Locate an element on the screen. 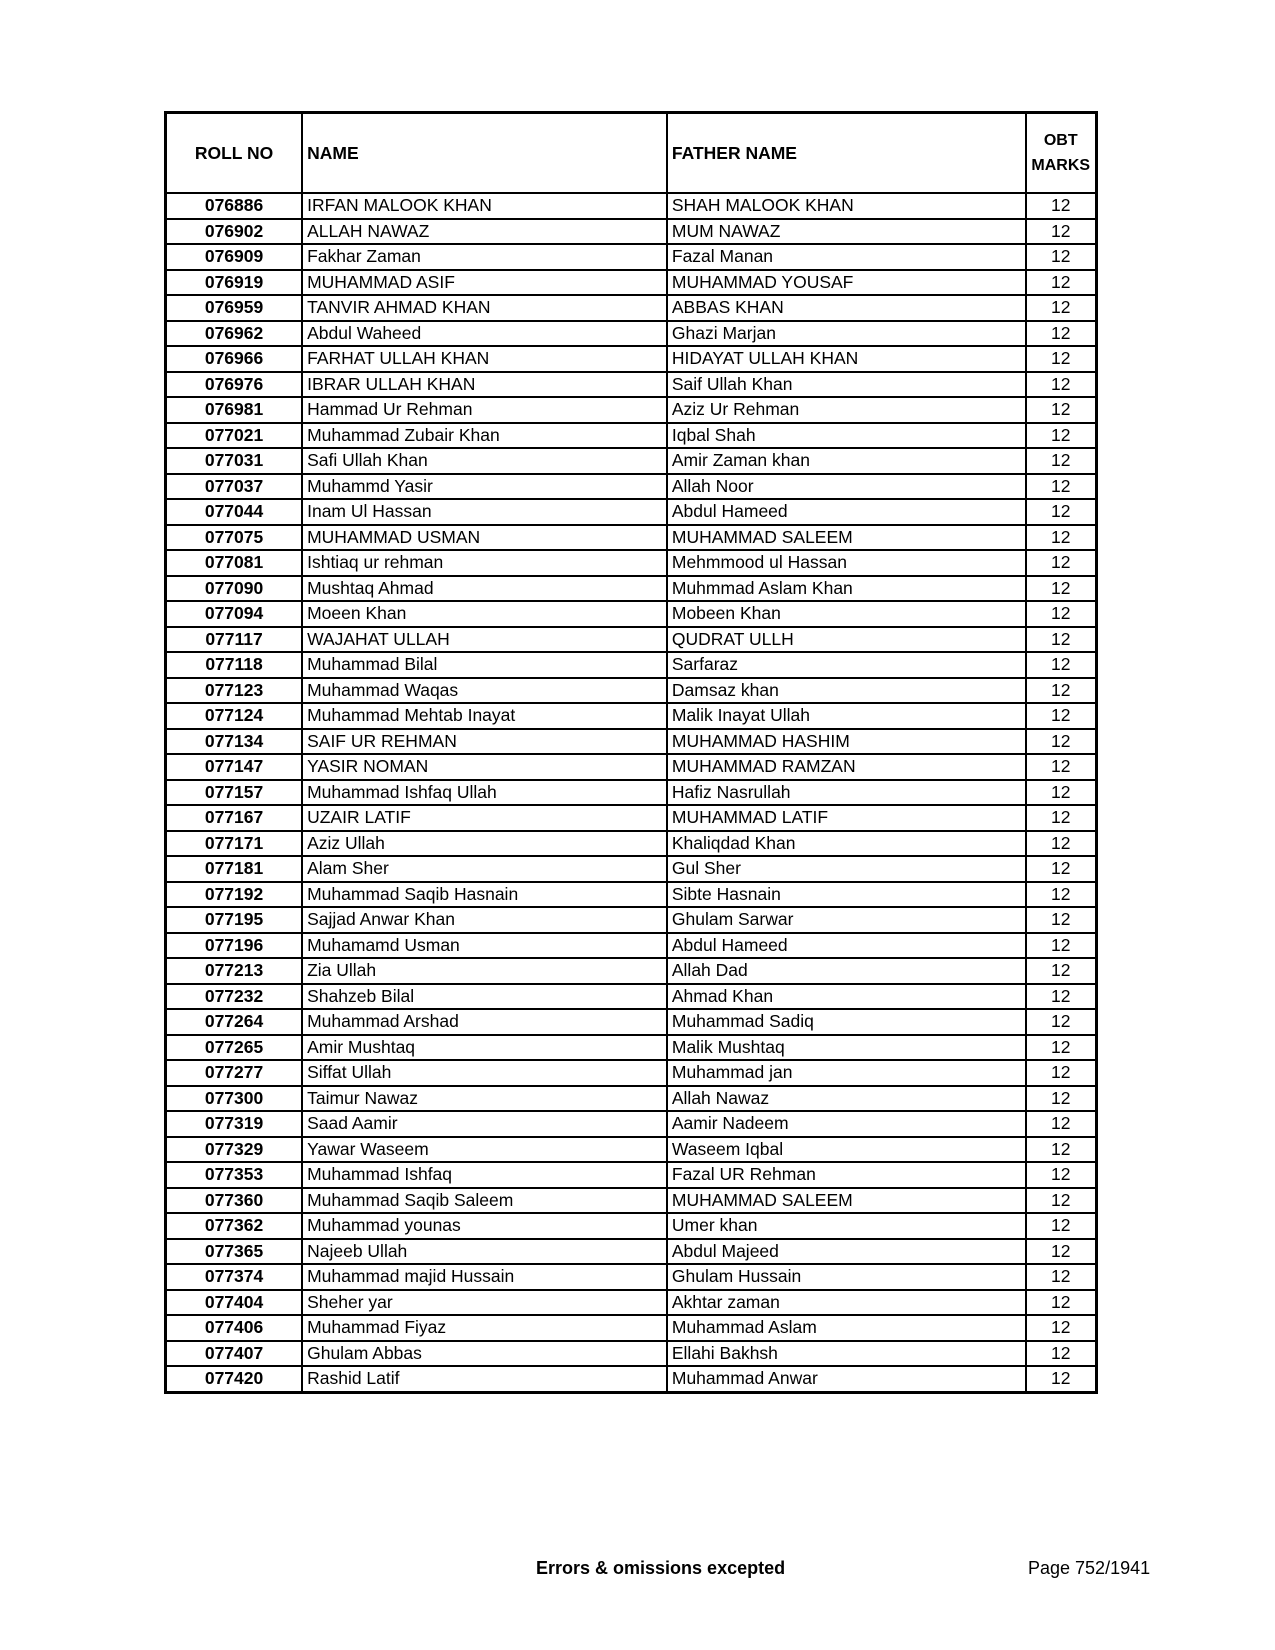 This screenshot has width=1275, height=1650. roll-no-cell: 076909 is located at coordinates (234, 257).